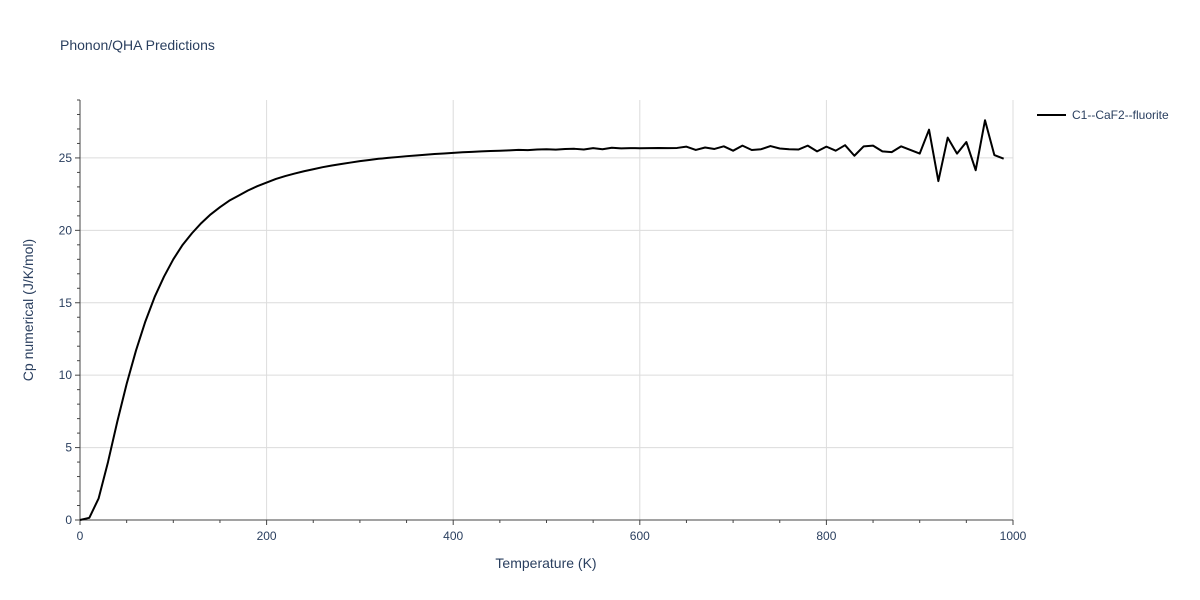 The height and width of the screenshot is (600, 1200). I want to click on chart-title: Phonon/QHA Predictions, so click(137, 45).